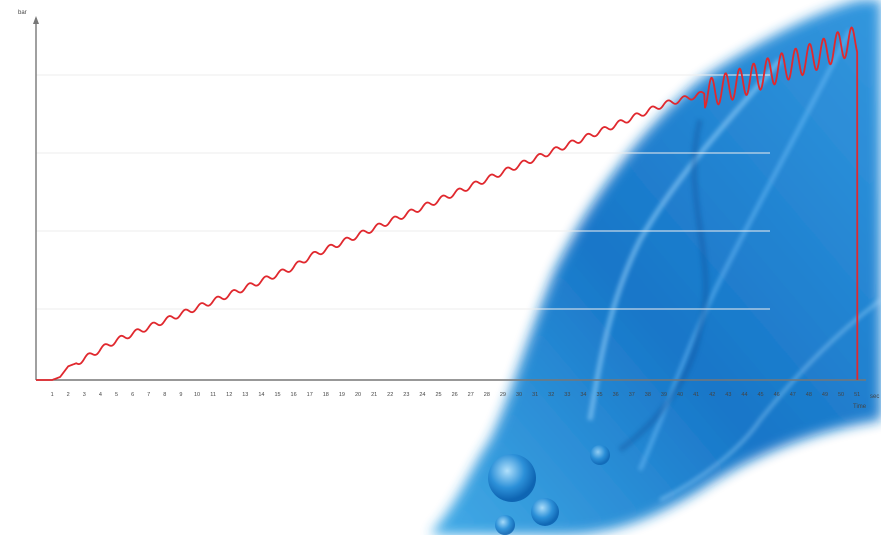 The width and height of the screenshot is (881, 535). Describe the element at coordinates (841, 395) in the screenshot. I see `x-tick-label: 50` at that location.